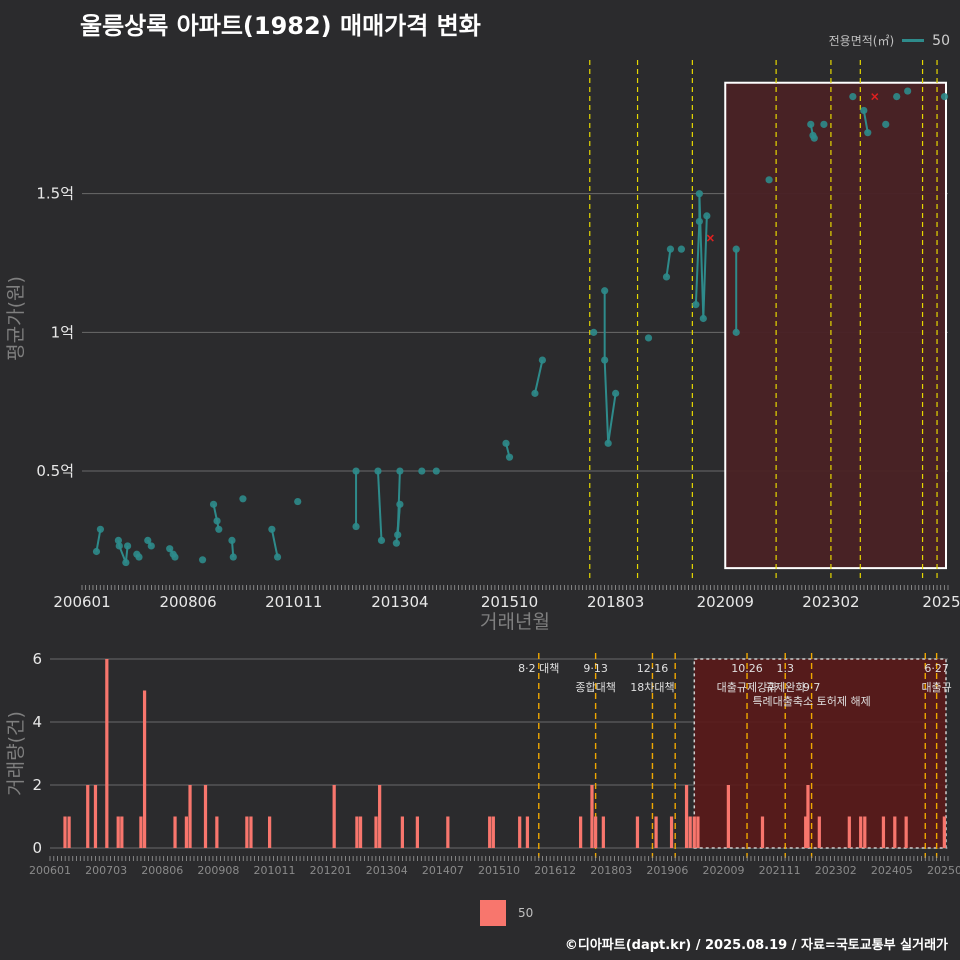  I want to click on bar-y-tick-label: 4, so click(37, 722).